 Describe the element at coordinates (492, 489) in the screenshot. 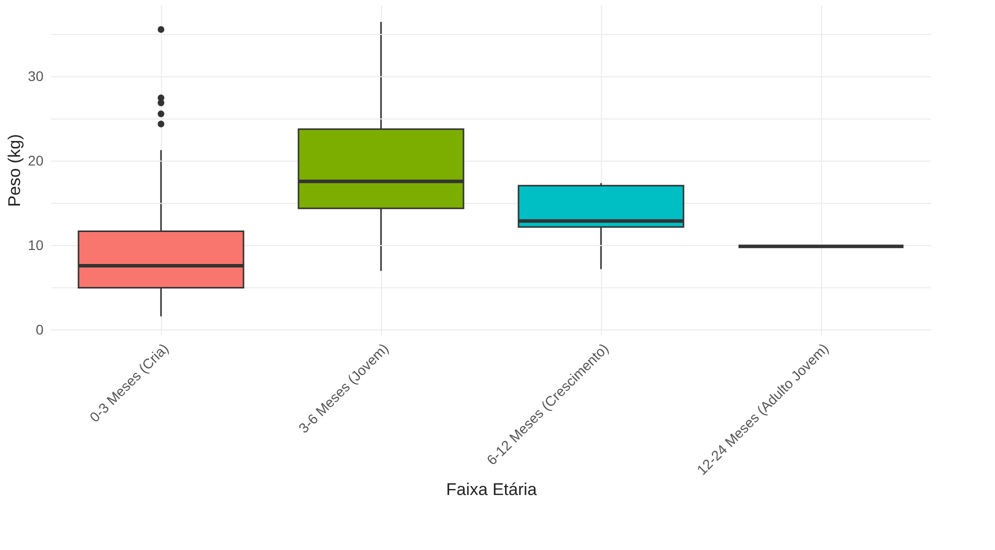

I see `x-axis-title: Faixa Etária` at that location.